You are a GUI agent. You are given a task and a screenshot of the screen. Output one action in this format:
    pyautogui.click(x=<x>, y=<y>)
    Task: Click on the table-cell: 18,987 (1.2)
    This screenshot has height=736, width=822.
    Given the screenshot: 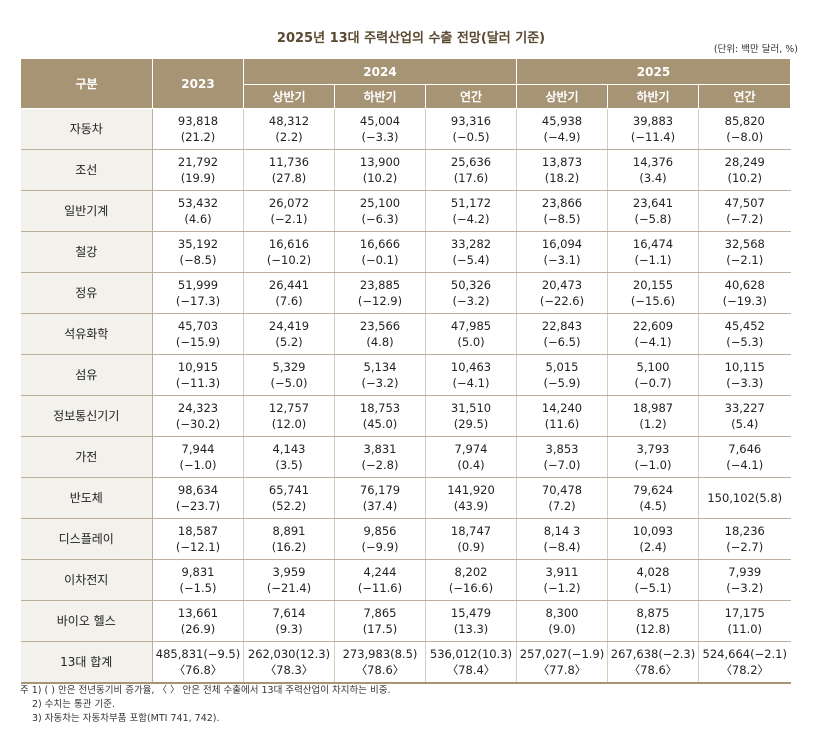 What is the action you would take?
    pyautogui.click(x=653, y=416)
    